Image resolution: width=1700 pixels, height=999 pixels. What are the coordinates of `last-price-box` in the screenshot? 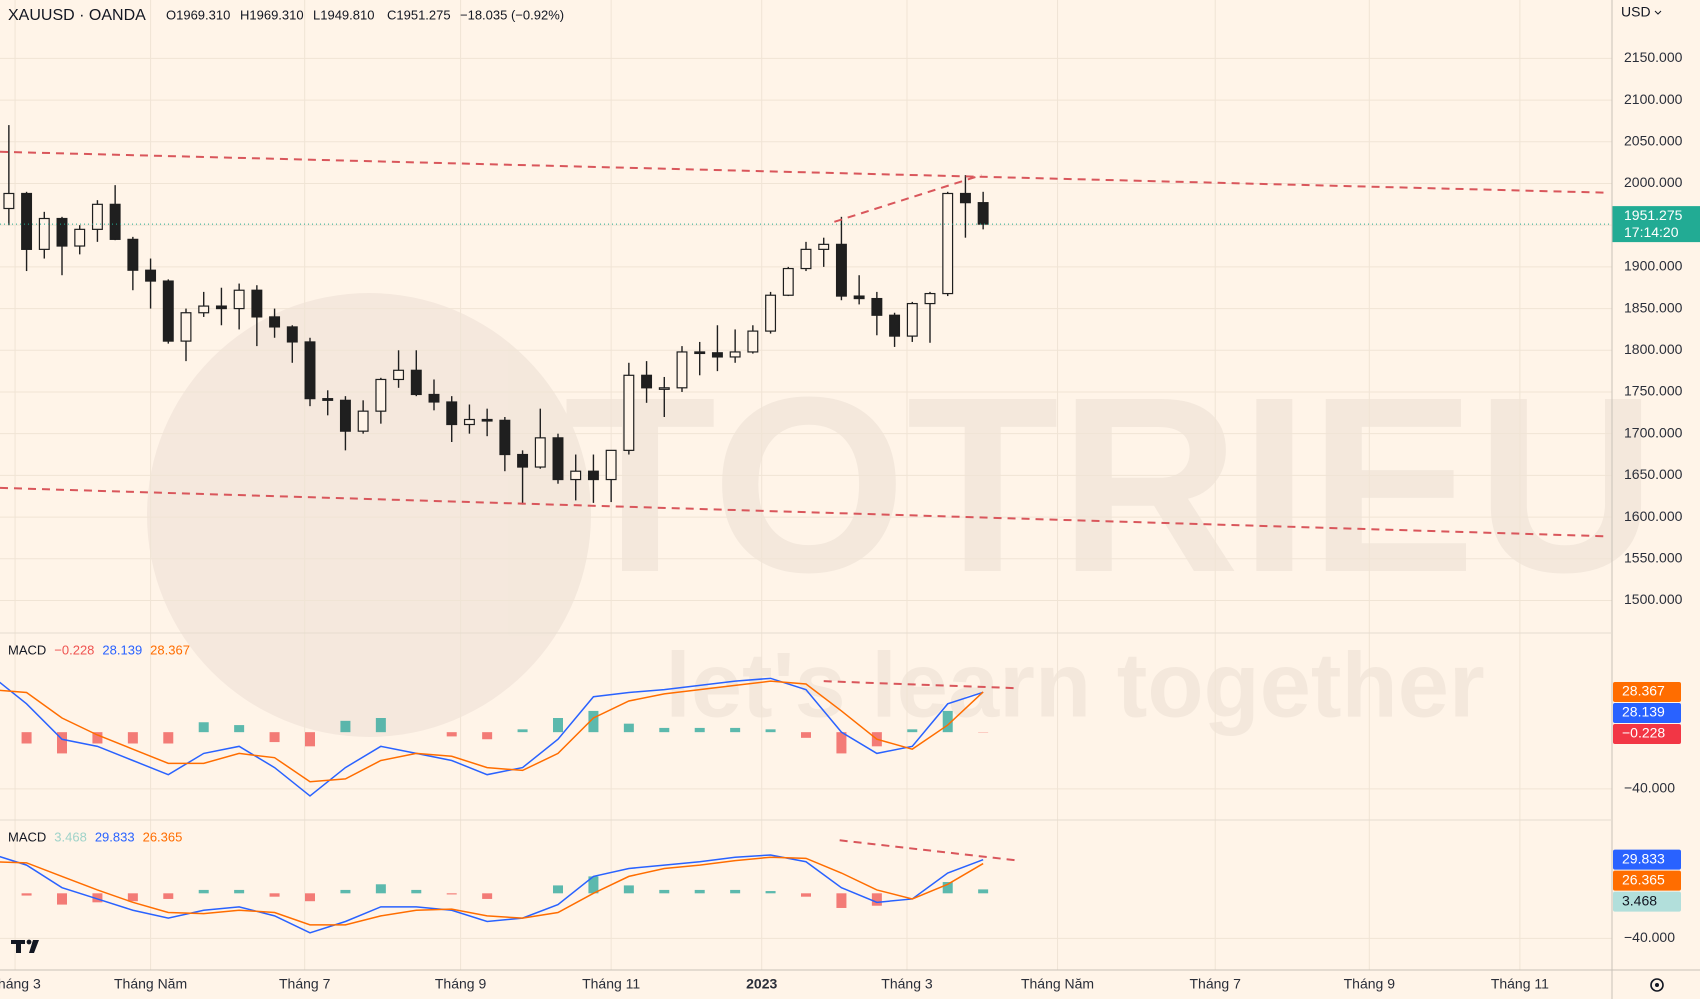 It's located at (1656, 224).